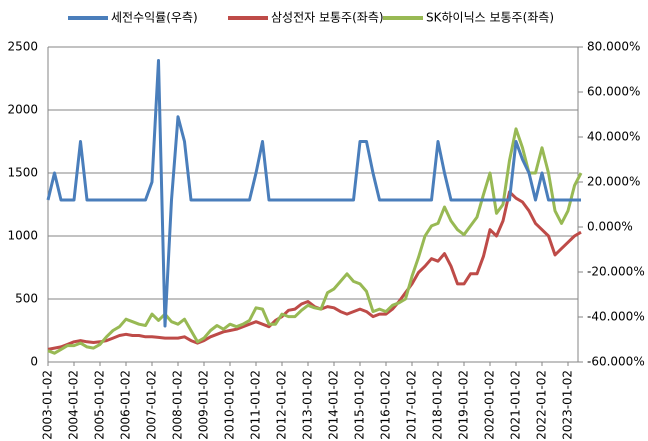  I want to click on y2-tick-label: 60.000%, so click(613, 92).